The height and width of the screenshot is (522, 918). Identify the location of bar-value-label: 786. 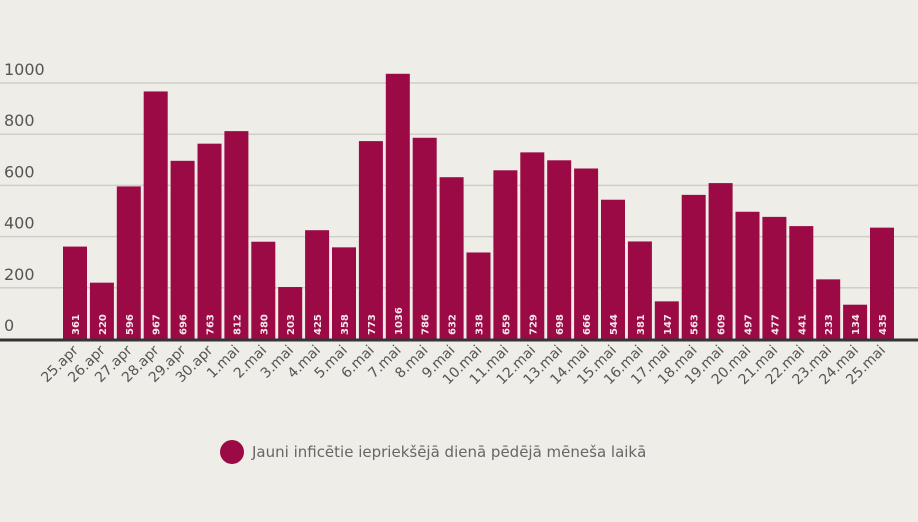
(426, 324).